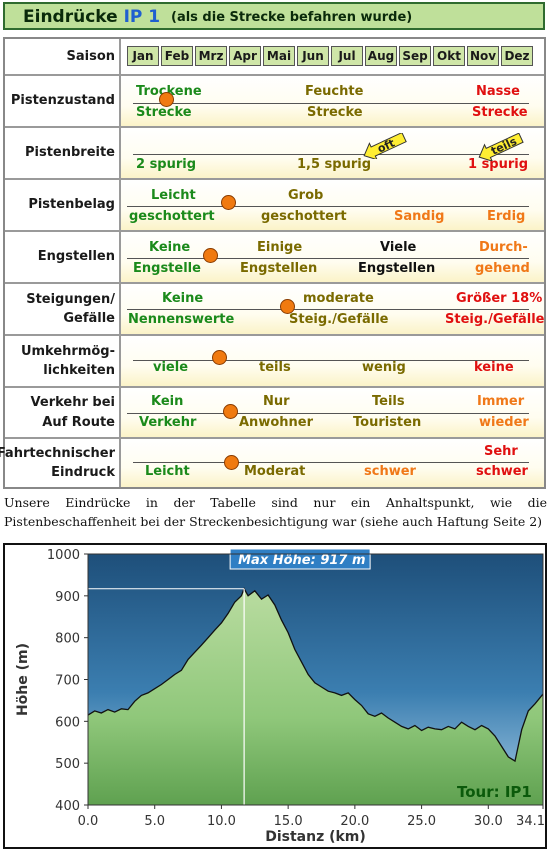 Image resolution: width=550 pixels, height=853 pixels. I want to click on month-nov: Nov, so click(483, 56).